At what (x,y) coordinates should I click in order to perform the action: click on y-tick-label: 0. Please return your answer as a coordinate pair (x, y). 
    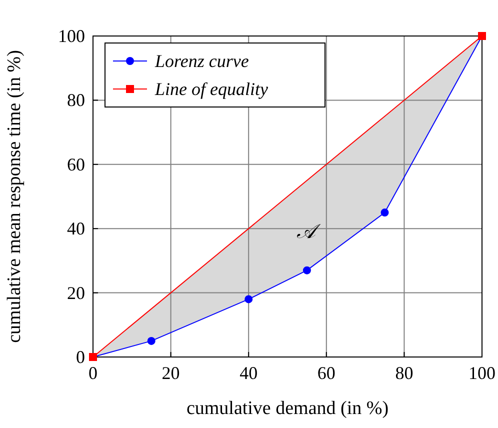
    Looking at the image, I should click on (80, 357).